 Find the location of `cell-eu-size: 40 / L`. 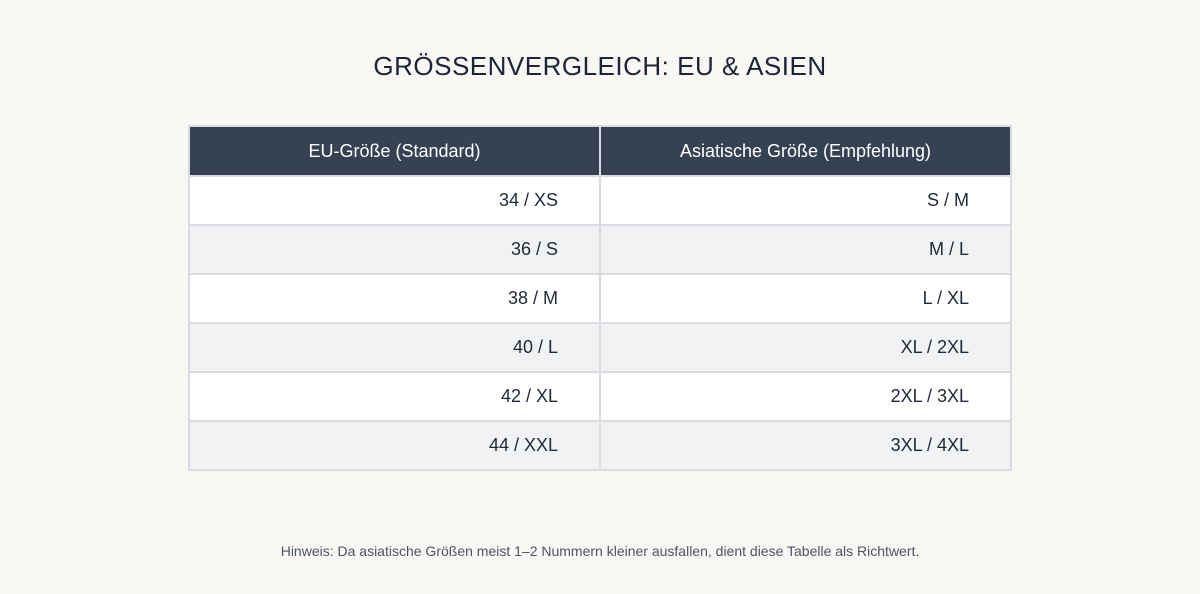

cell-eu-size: 40 / L is located at coordinates (395, 347).